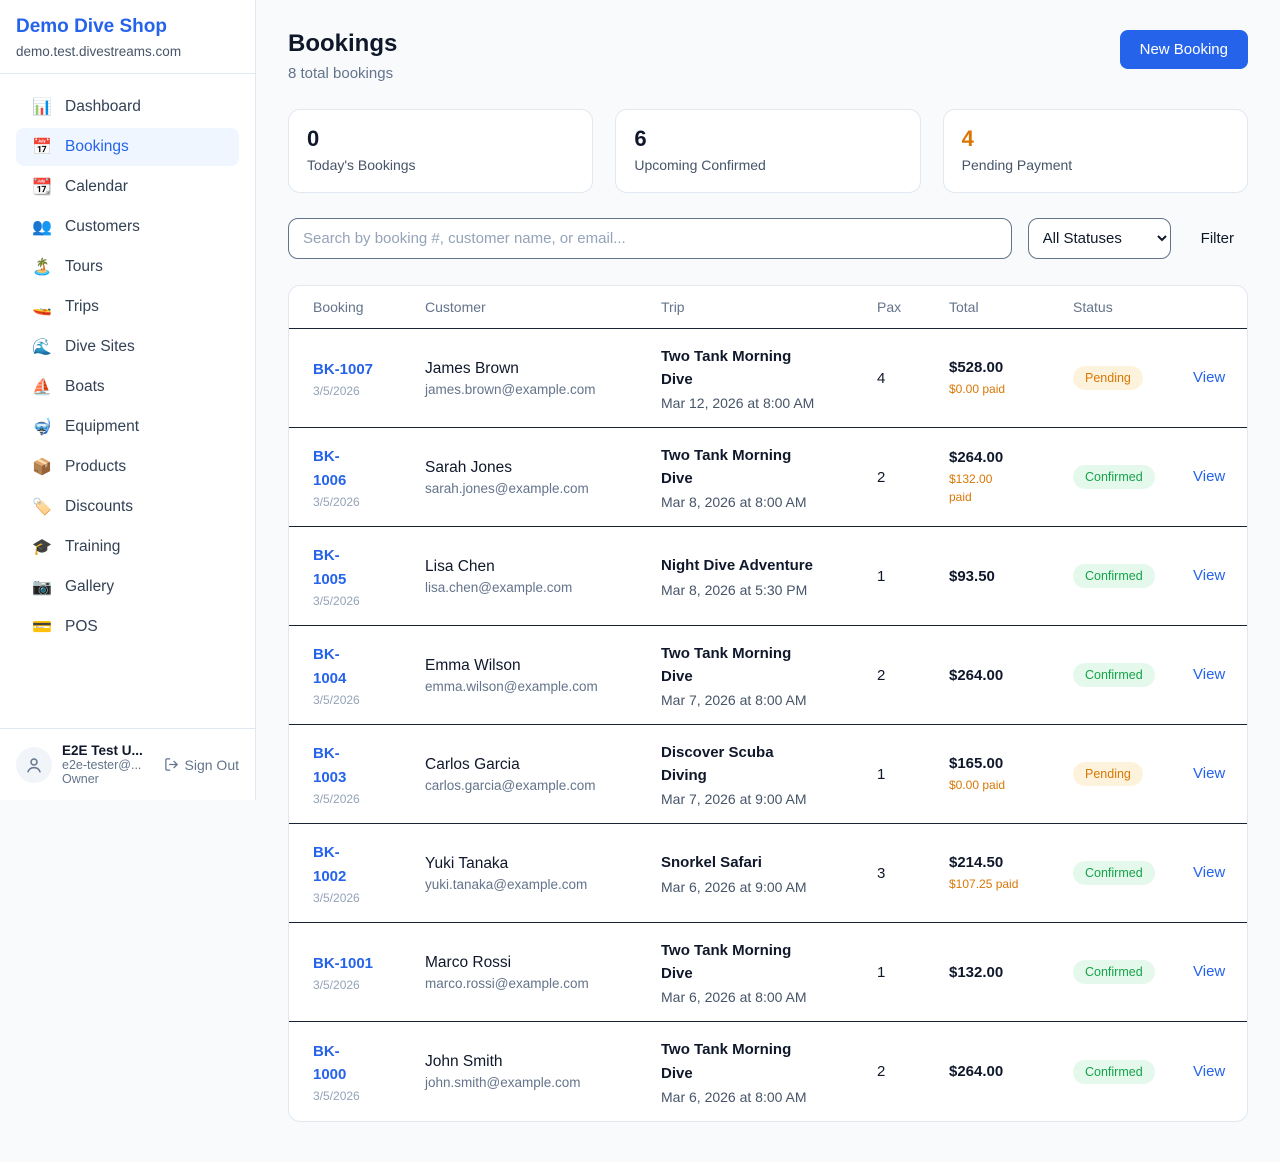 This screenshot has width=1280, height=1162. I want to click on sidebar-item-gallery: 📷 Gallery, so click(73, 586).